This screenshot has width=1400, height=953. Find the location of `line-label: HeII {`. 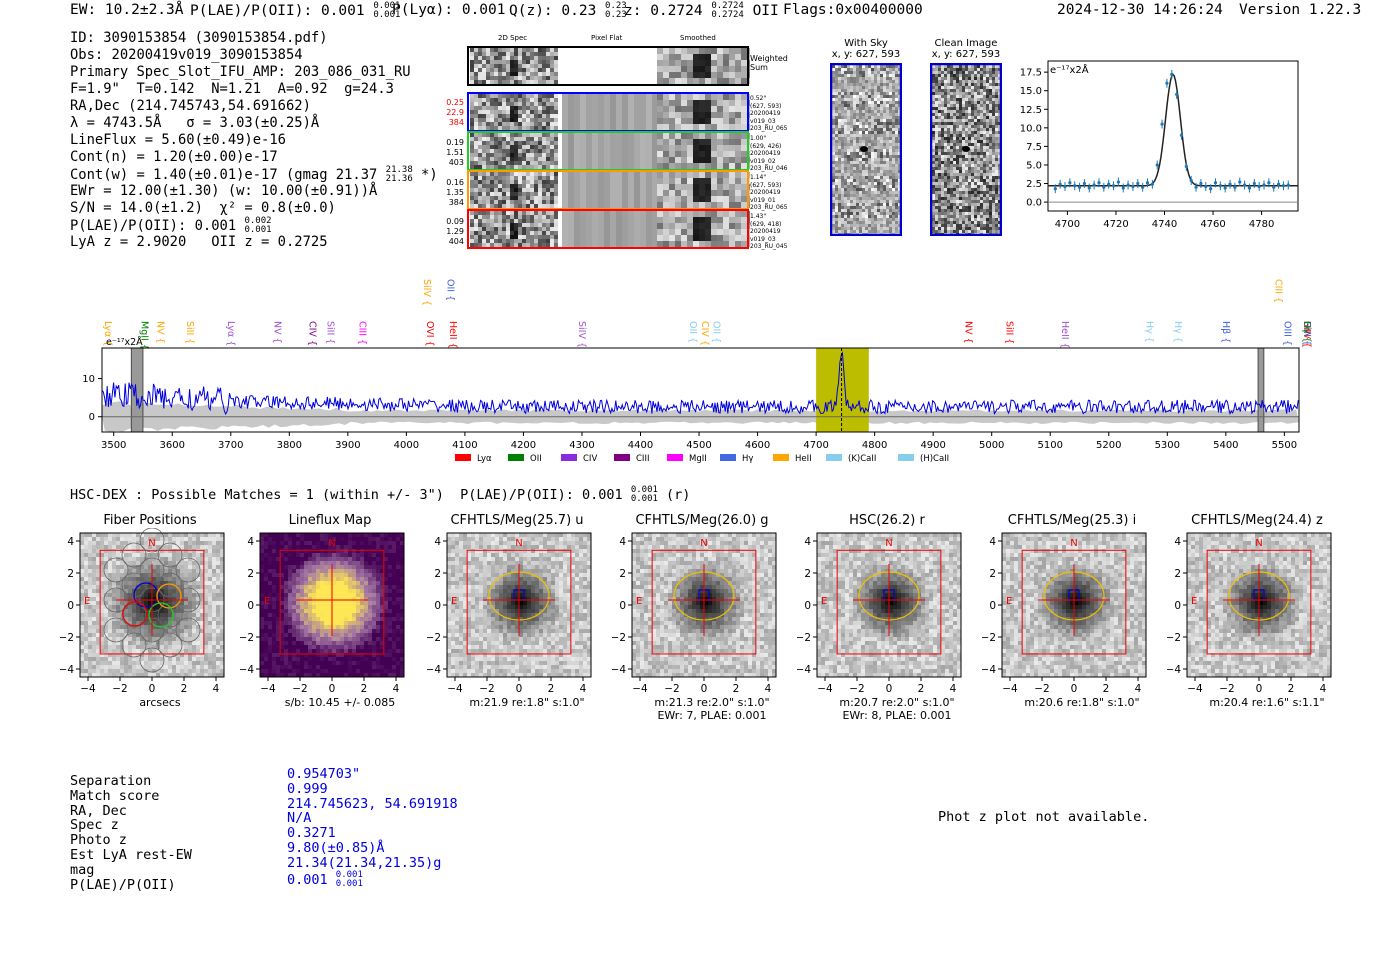

line-label: HeII { is located at coordinates (452, 335).